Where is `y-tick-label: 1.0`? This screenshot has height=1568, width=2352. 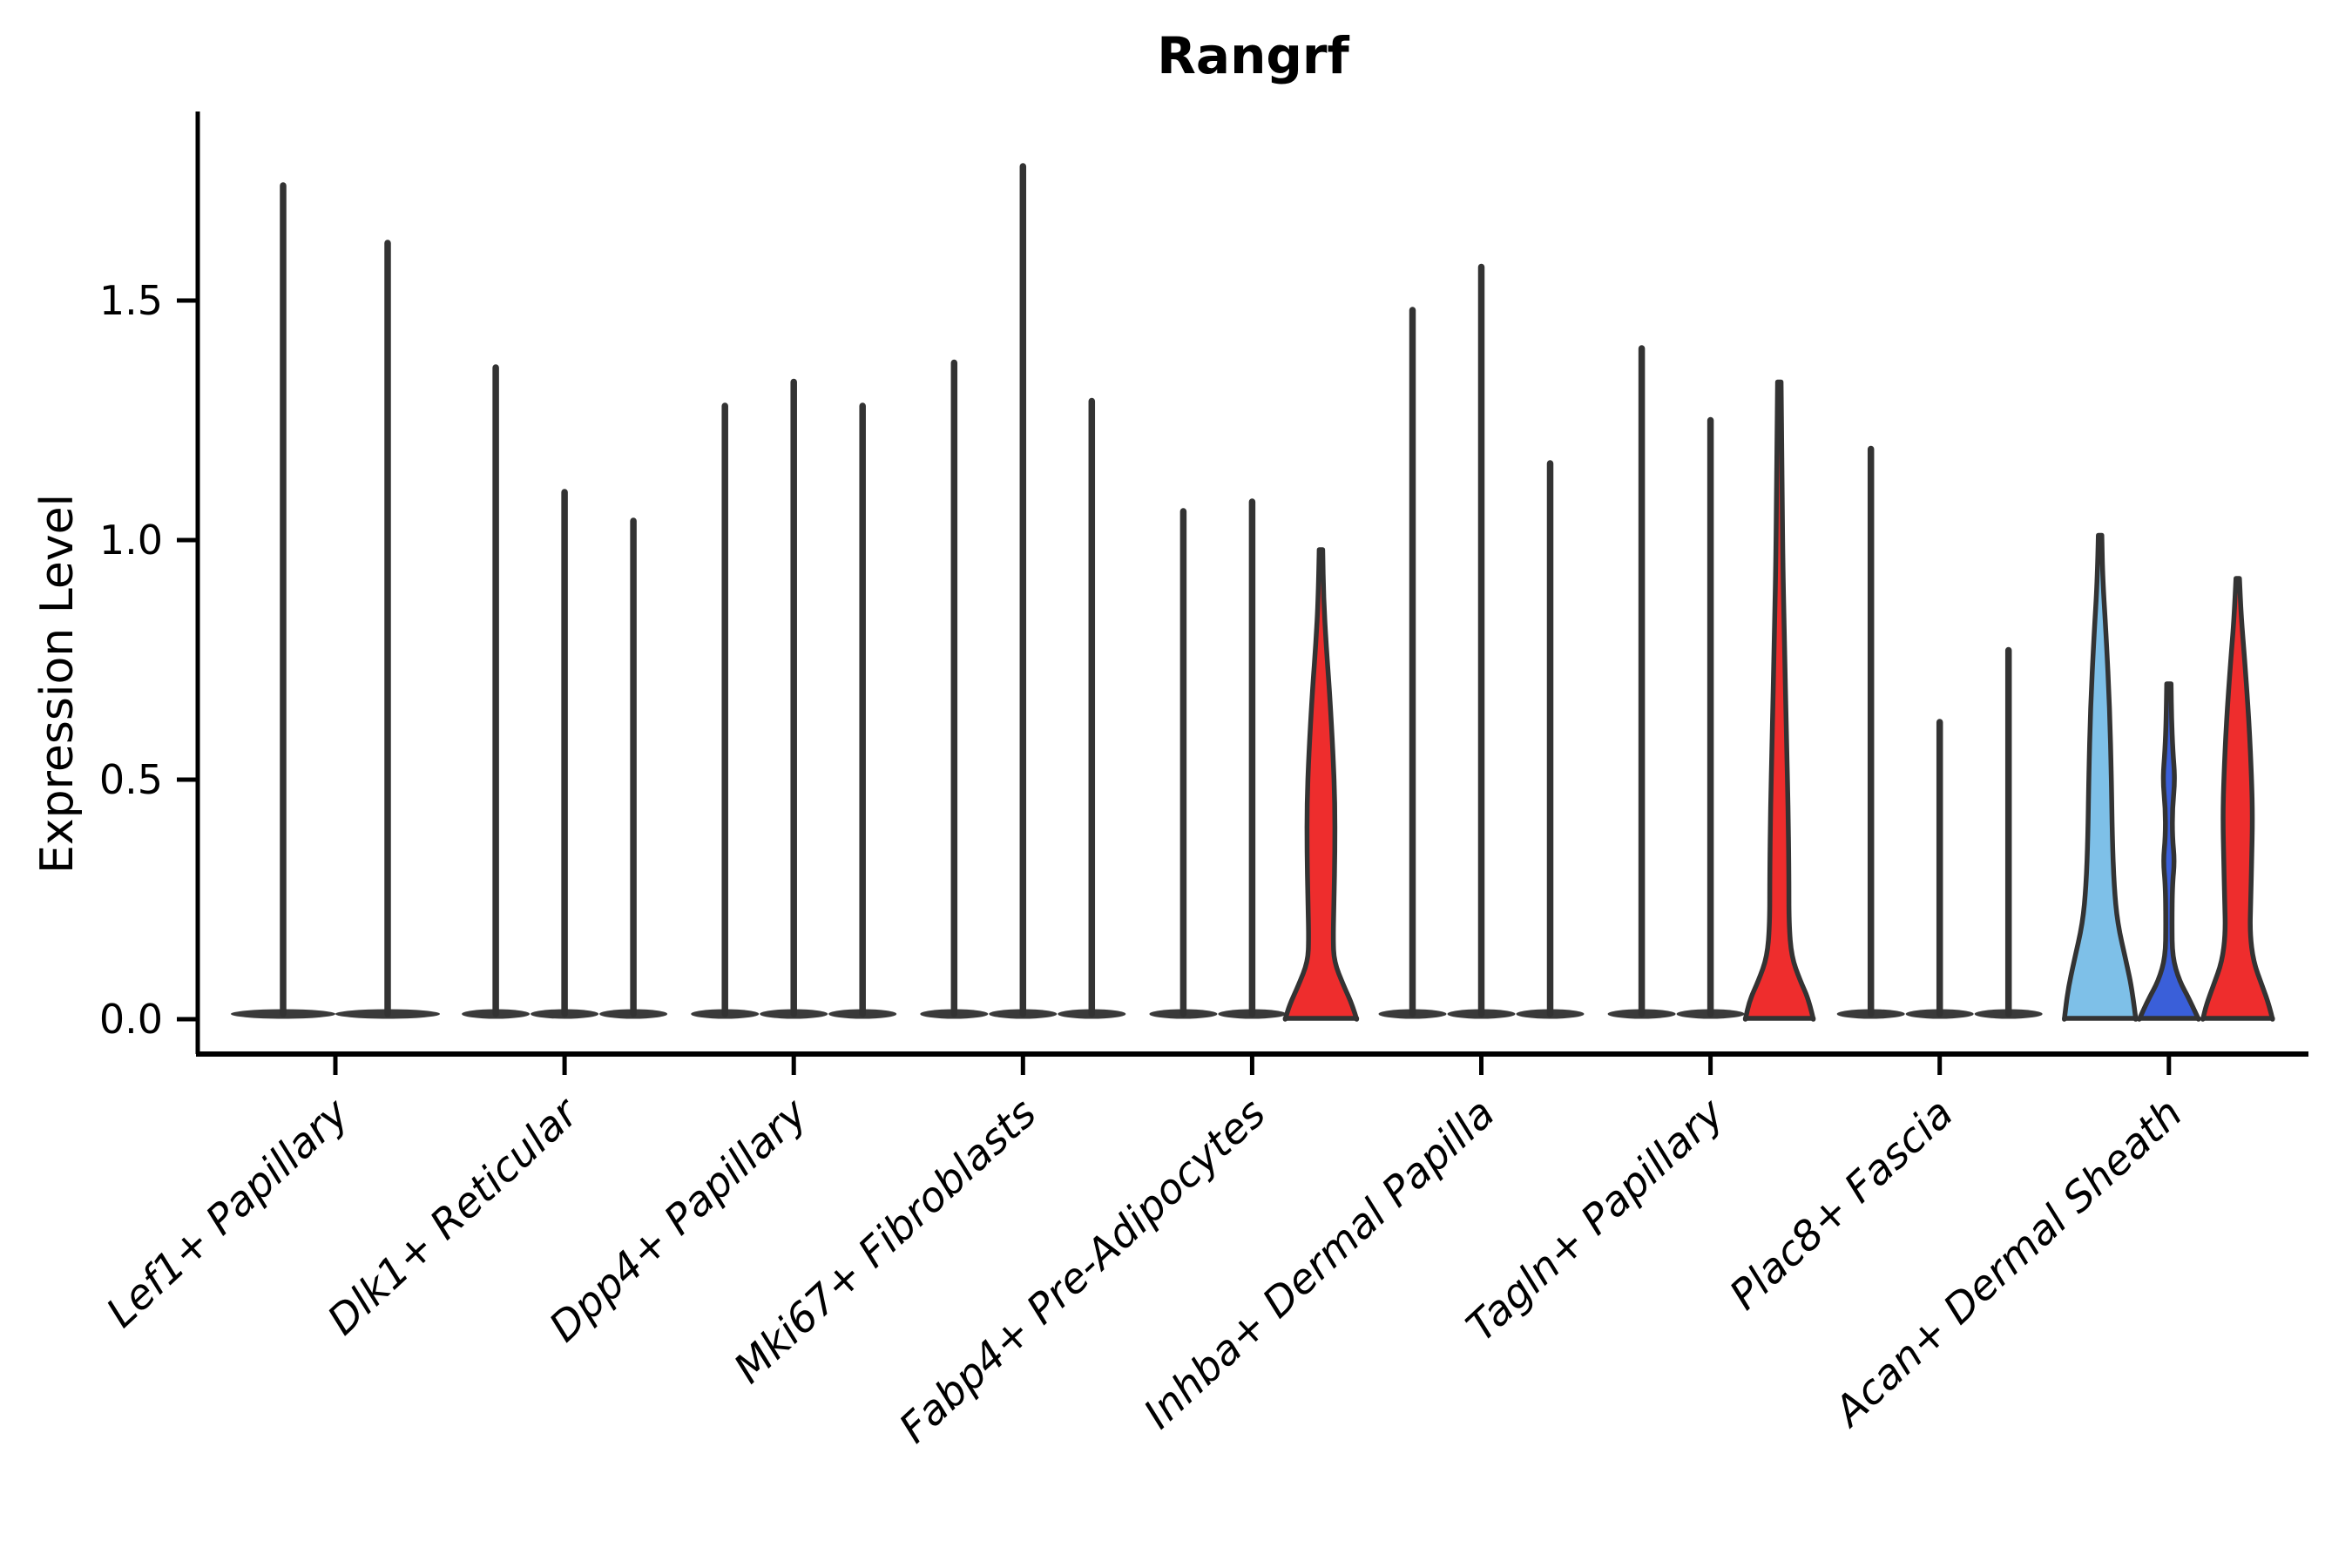 y-tick-label: 1.0 is located at coordinates (131, 540).